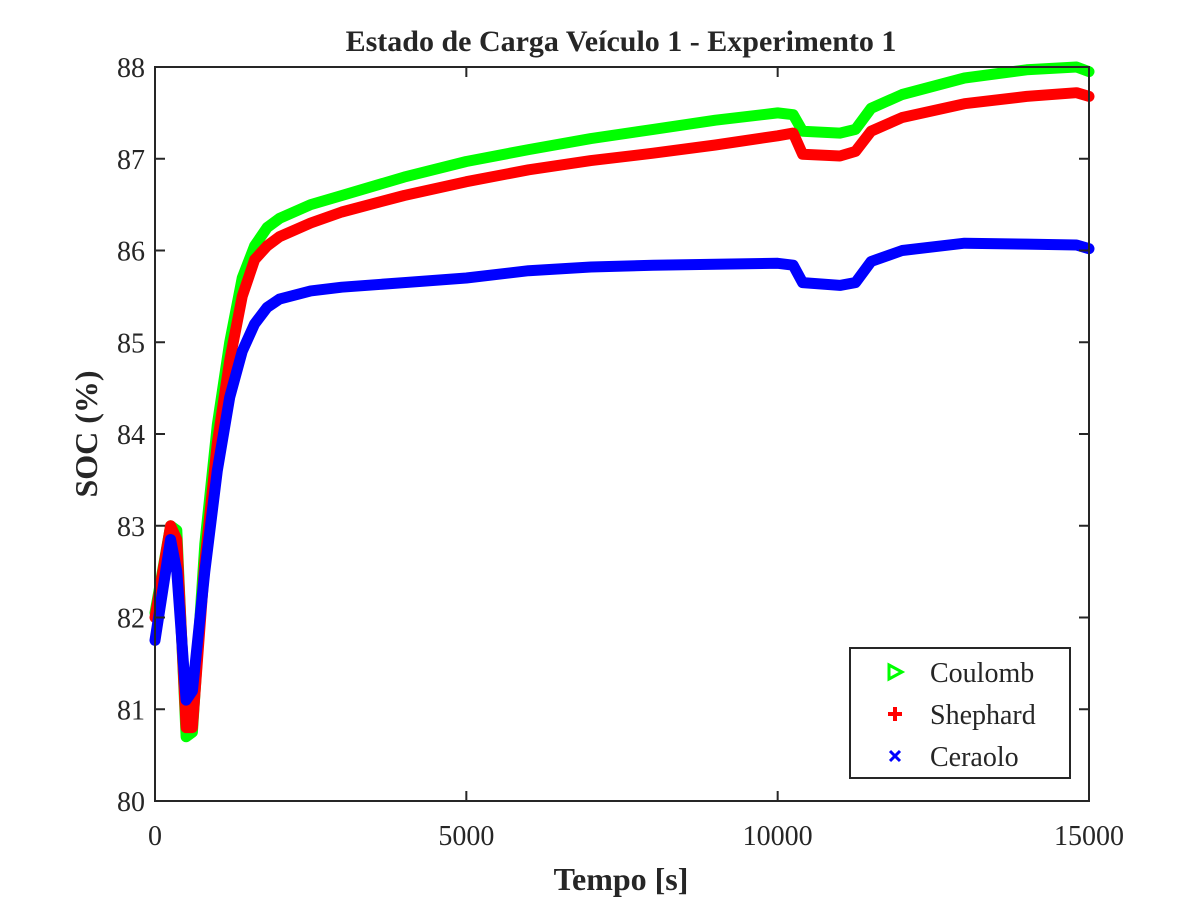  I want to click on y-tick-label: 85, so click(131, 343).